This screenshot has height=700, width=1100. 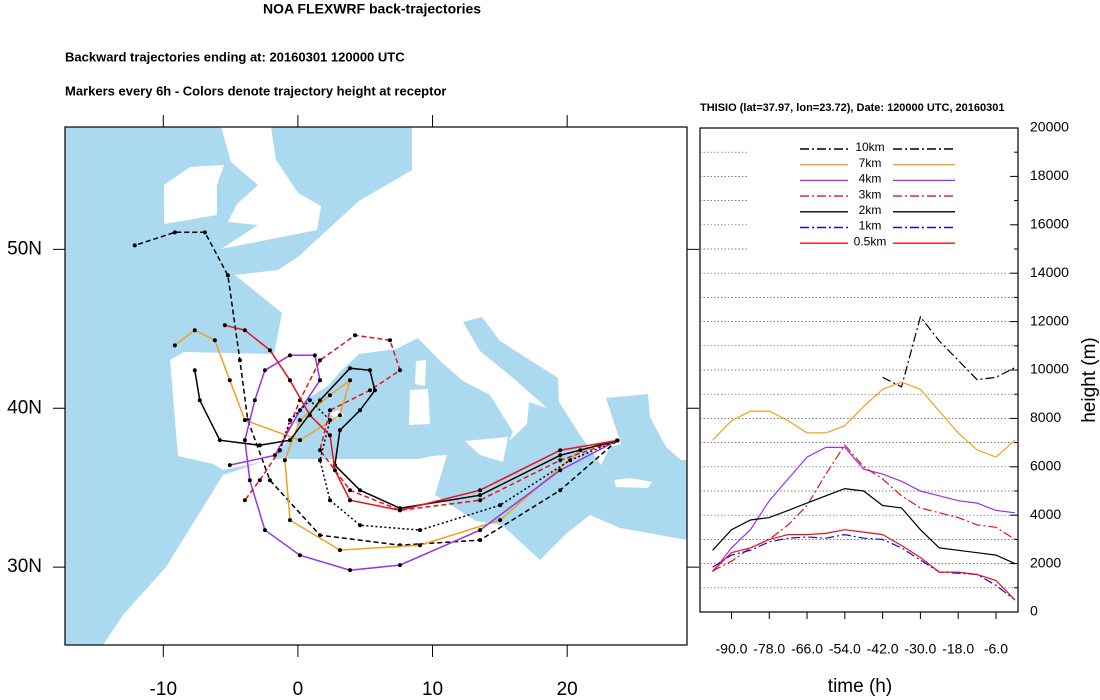 I want to click on legend-label: 1km, so click(x=870, y=226).